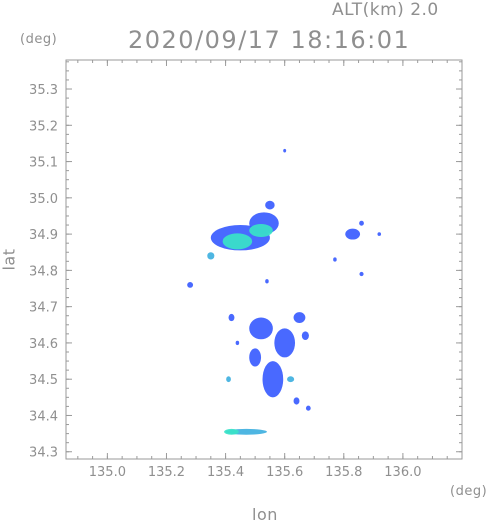 This screenshot has width=491, height=524. I want to click on y-tick-label: 35.2, so click(43, 126).